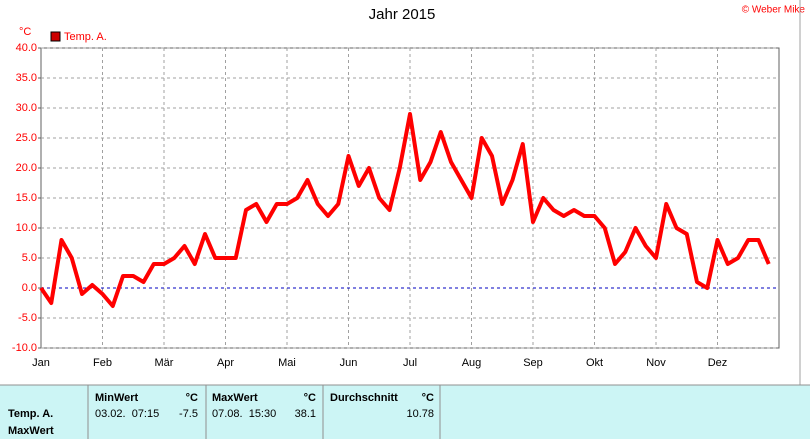 The image size is (810, 439). Describe the element at coordinates (29, 288) in the screenshot. I see `y-tick-label: 0.0` at that location.